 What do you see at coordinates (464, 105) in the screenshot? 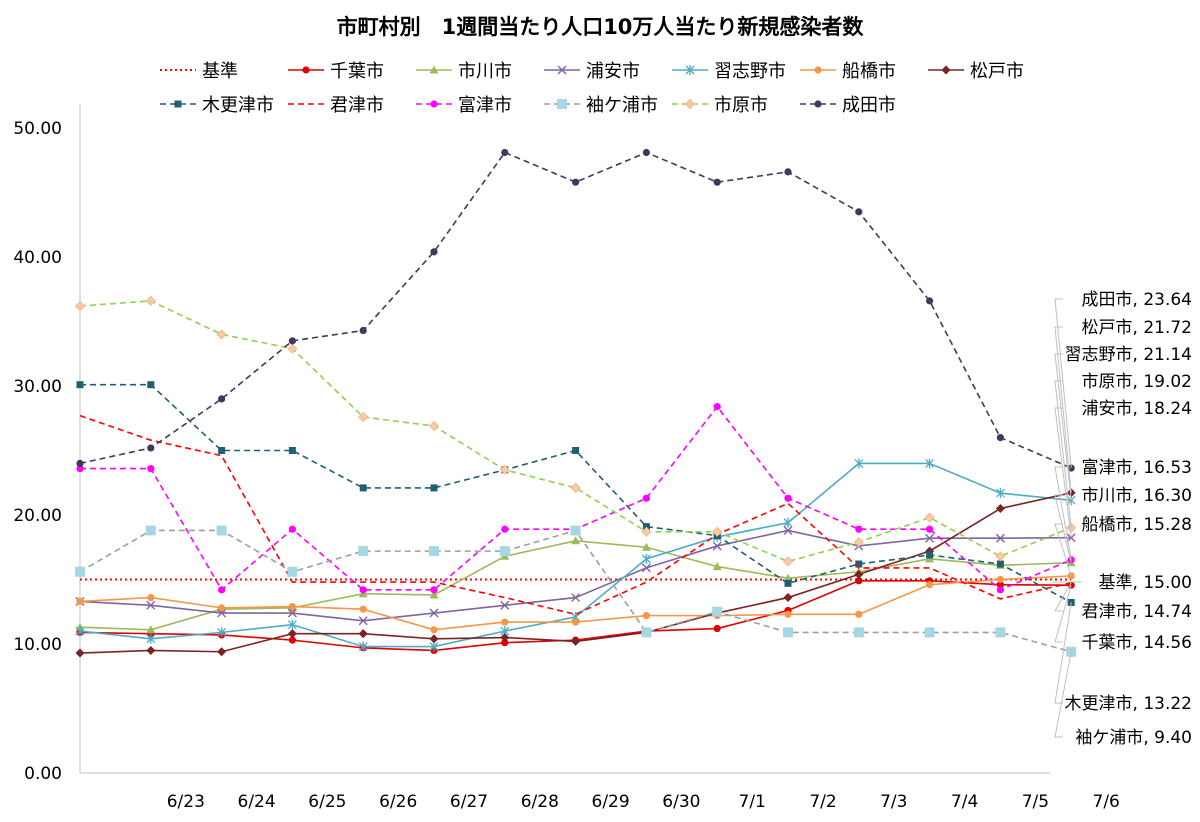
I see `legend-item: 富津市` at bounding box center [464, 105].